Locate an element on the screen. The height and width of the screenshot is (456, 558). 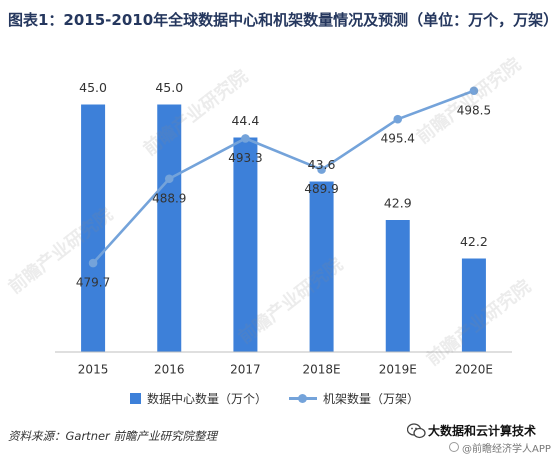
x-tick-label: 2018E is located at coordinates (322, 370).